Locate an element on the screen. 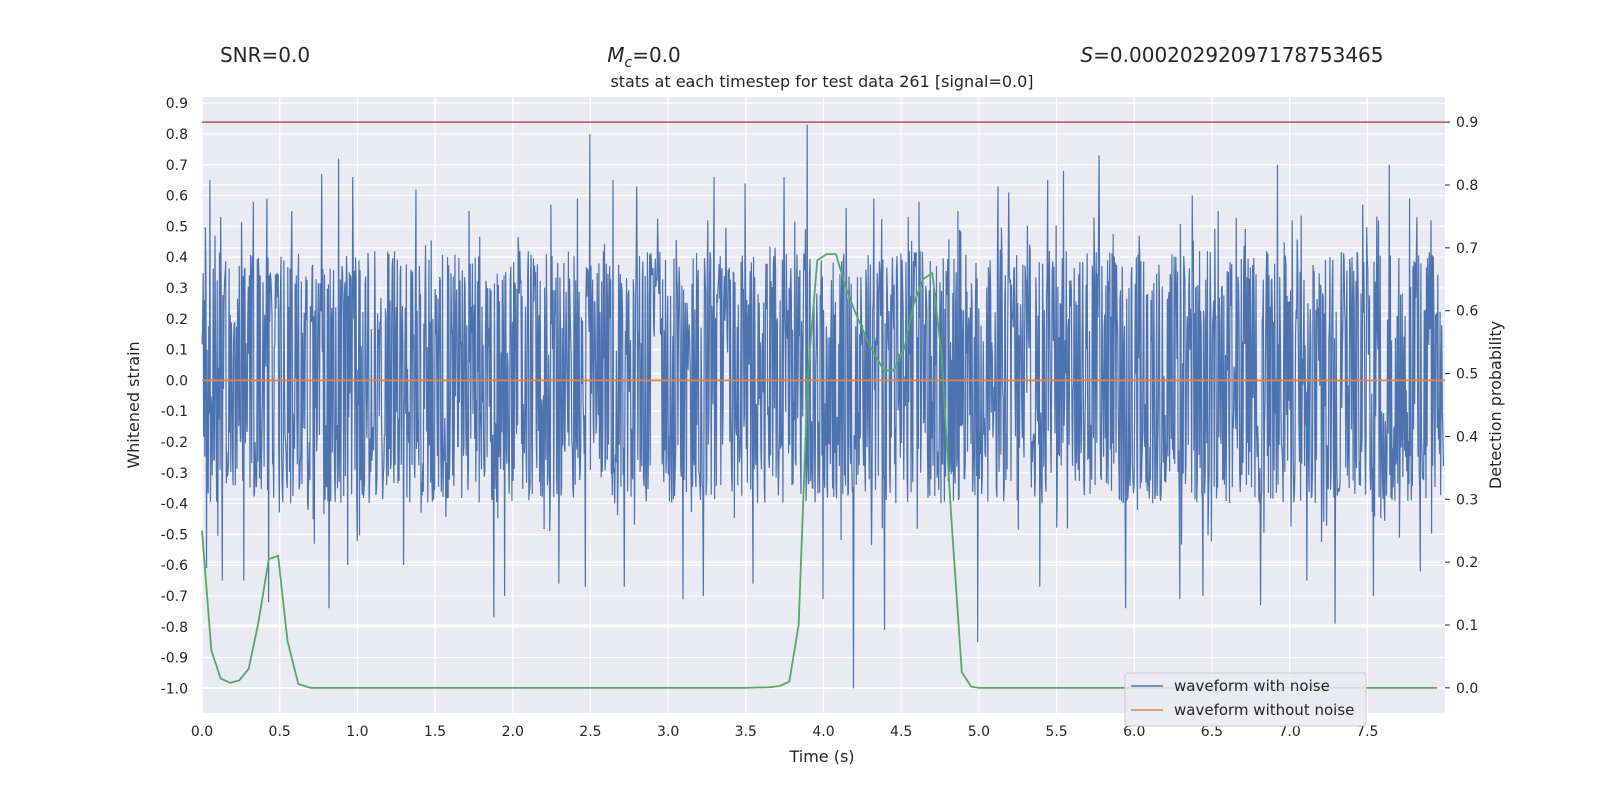 Image resolution: width=1600 pixels, height=800 pixels. legend-label-with-noise: waveform with noise is located at coordinates (1252, 686).